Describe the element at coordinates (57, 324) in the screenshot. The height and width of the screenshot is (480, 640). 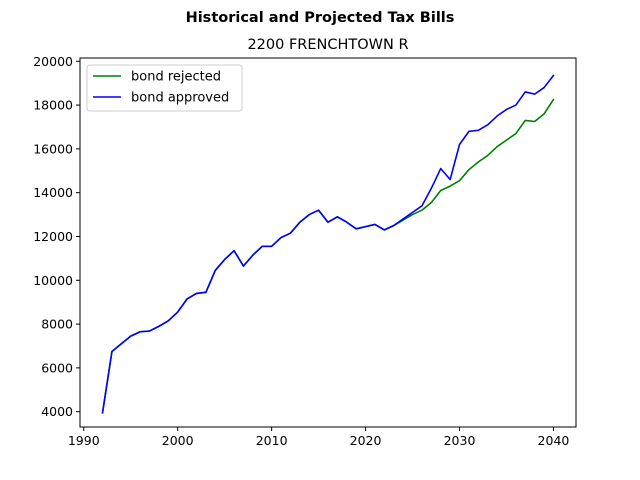
I see `y-tick-label: 8000` at that location.